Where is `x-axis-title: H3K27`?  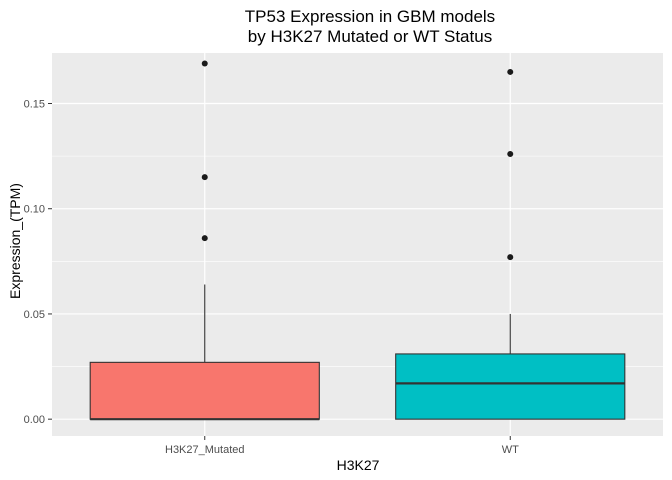
x-axis-title: H3K27 is located at coordinates (358, 465).